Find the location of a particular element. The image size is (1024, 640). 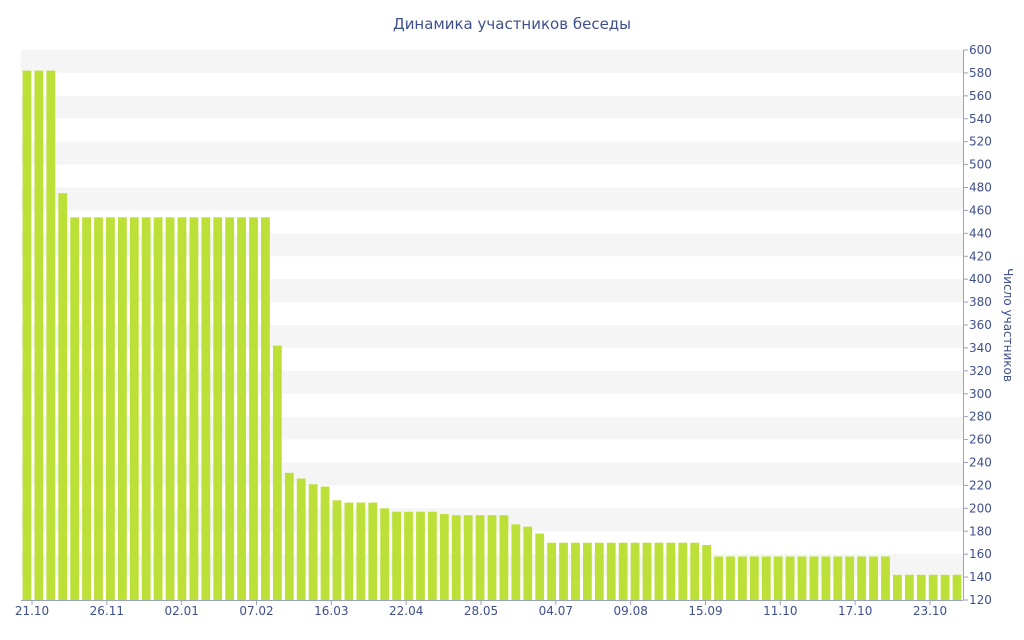

y-tick-label: 440 is located at coordinates (980, 233).